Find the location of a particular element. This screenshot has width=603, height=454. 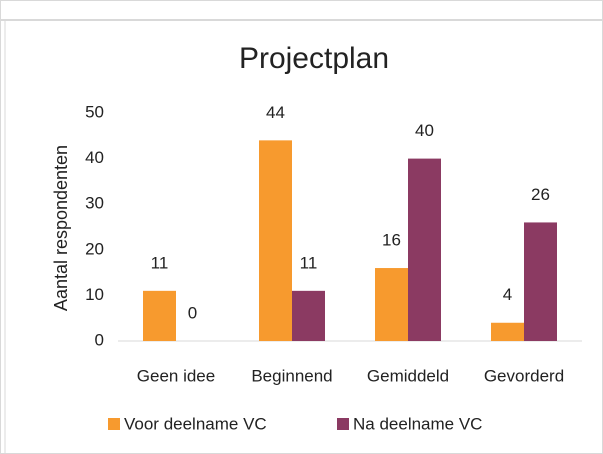

y-tick-label: 50 is located at coordinates (94, 111).